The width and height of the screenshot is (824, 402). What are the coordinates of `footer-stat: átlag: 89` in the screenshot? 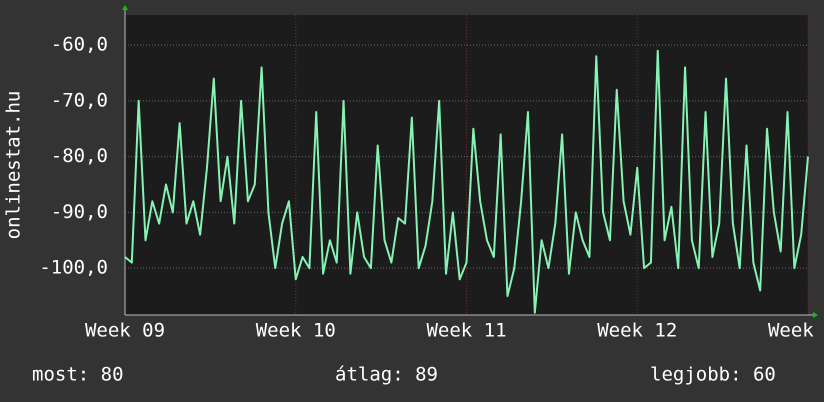 It's located at (386, 375).